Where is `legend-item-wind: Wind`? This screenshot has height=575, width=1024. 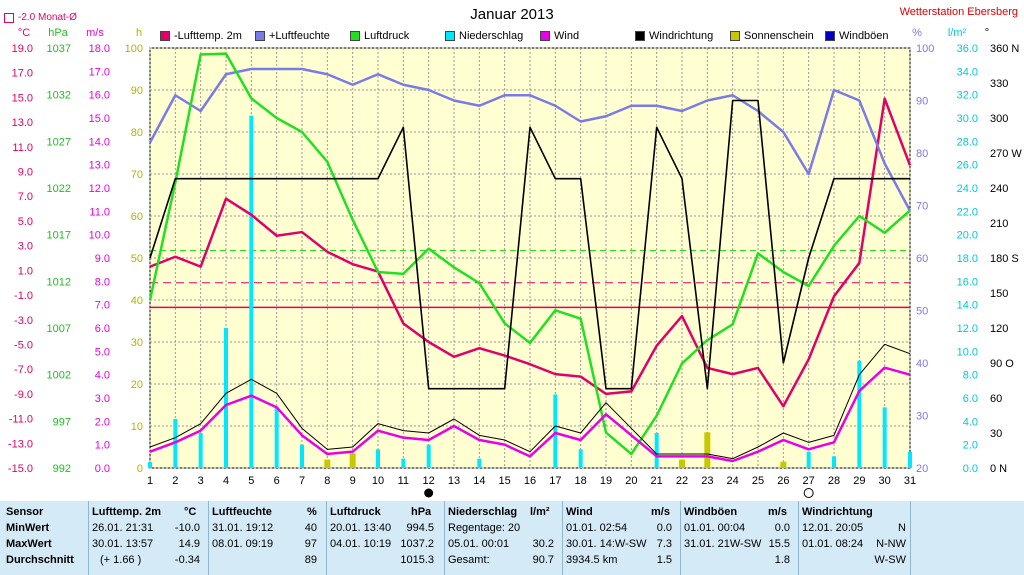
legend-item-wind: Wind is located at coordinates (559, 36).